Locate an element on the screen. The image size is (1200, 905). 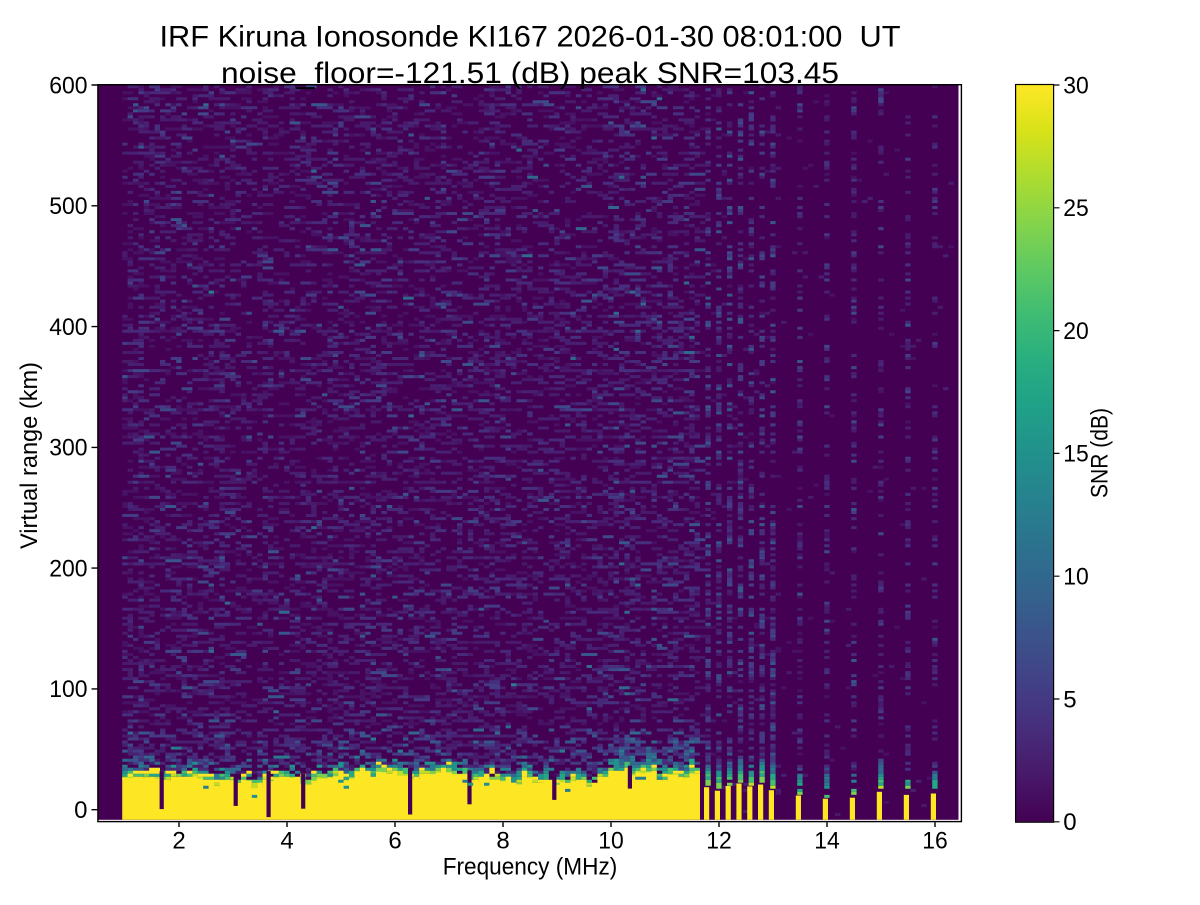
svg-text: 20 is located at coordinates (1076, 331).